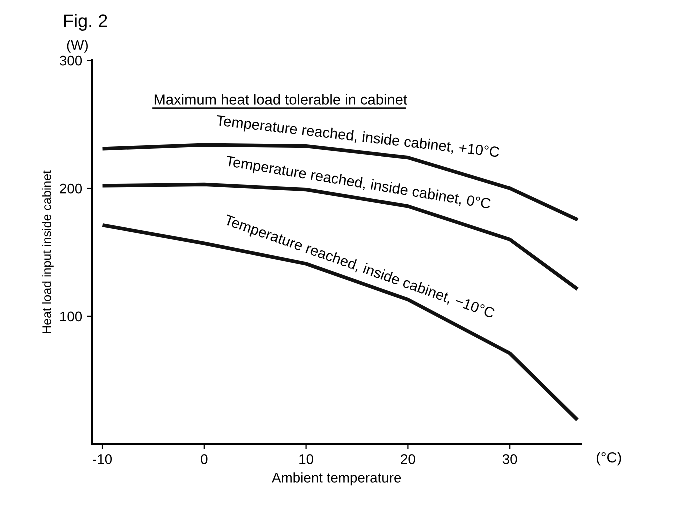 The width and height of the screenshot is (684, 505). I want to click on x-tick-label: 10, so click(307, 459).